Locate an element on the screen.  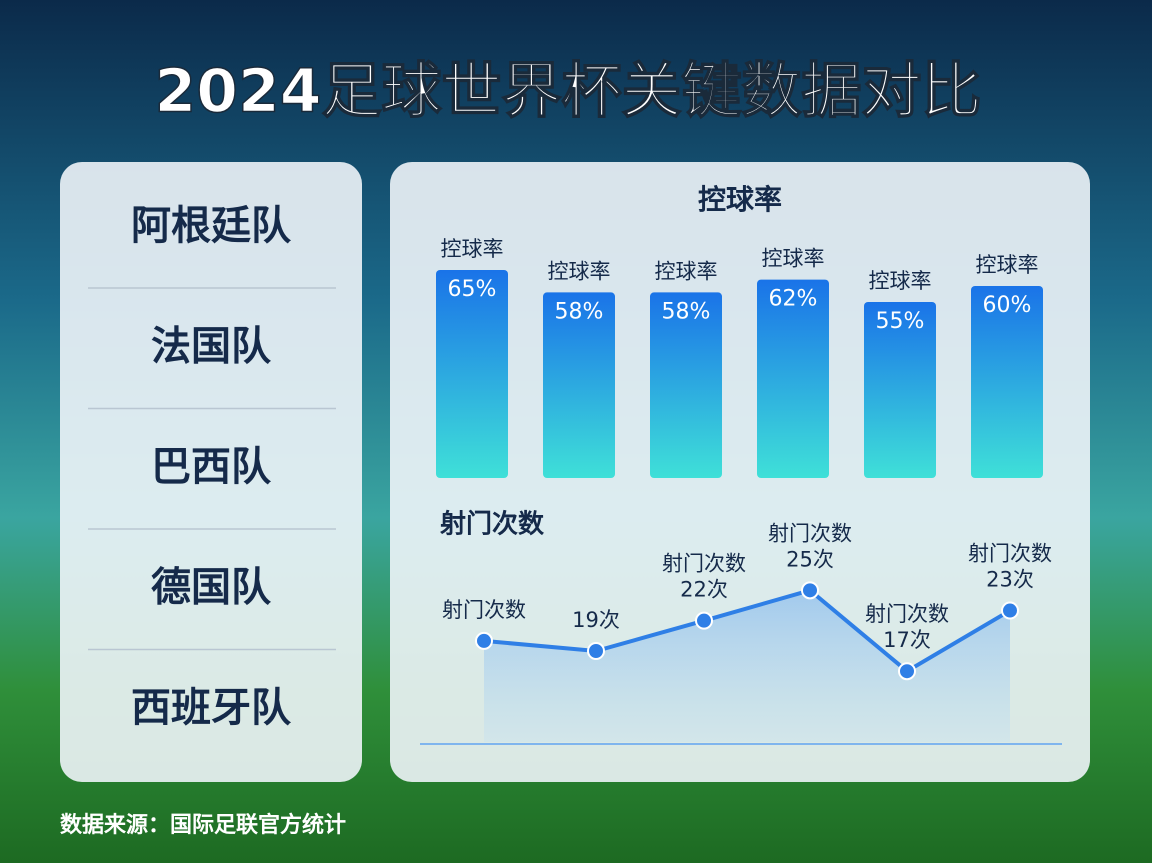
value-label: 55% is located at coordinates (900, 321).